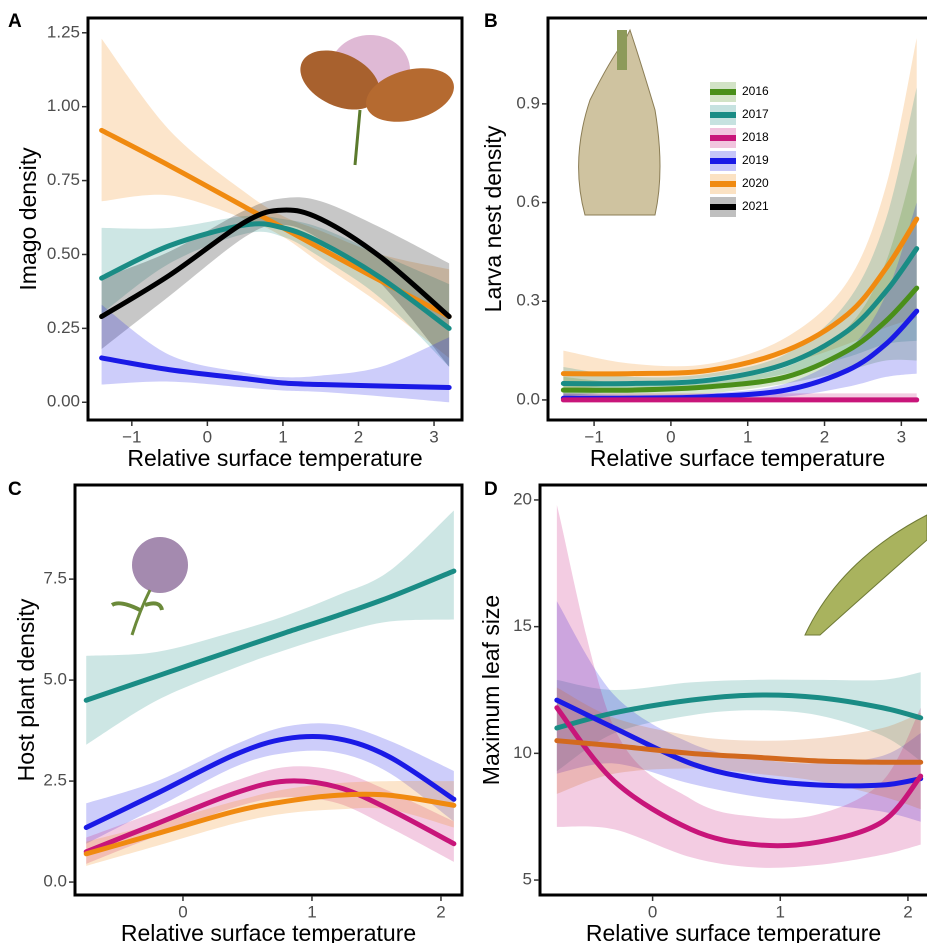 Image resolution: width=927 pixels, height=943 pixels. Describe the element at coordinates (491, 21) in the screenshot. I see `panel-label: B` at that location.